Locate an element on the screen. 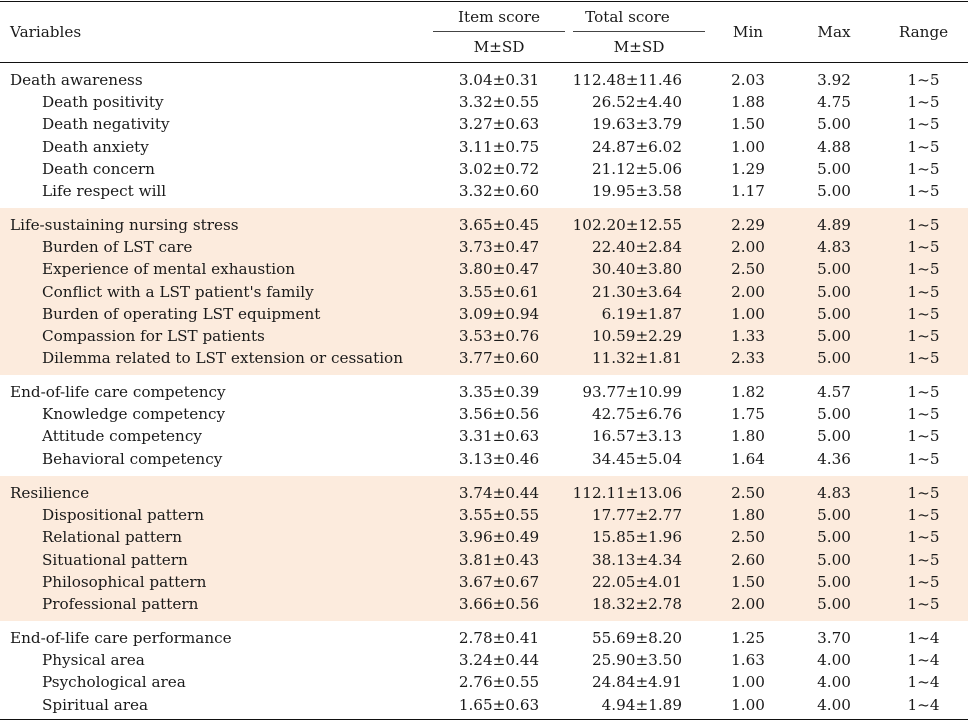 This screenshot has width=968, height=722. range-cell: 1~4 is located at coordinates (923, 660).